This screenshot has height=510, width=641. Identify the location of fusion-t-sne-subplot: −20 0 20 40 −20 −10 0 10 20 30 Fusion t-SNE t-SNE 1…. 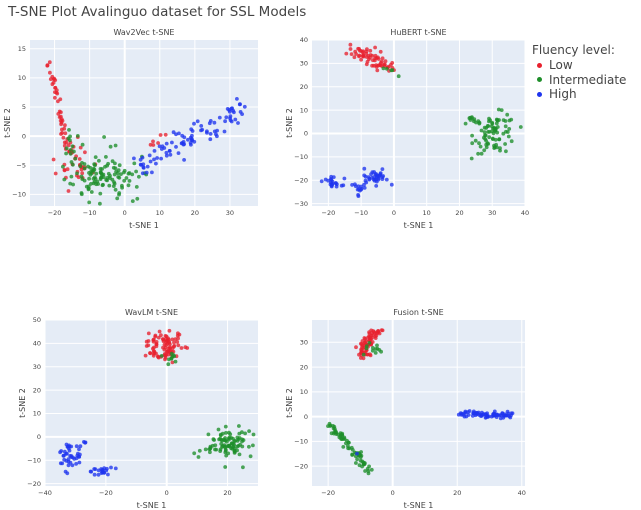
(405, 409).